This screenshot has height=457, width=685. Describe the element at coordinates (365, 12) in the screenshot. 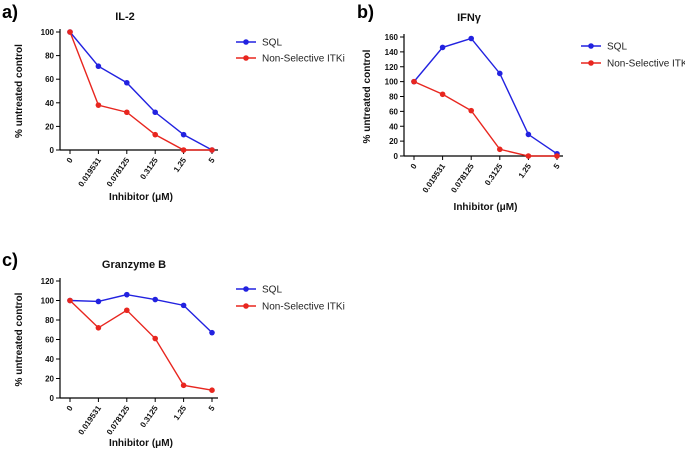

I see `panel-label-b: b)` at that location.